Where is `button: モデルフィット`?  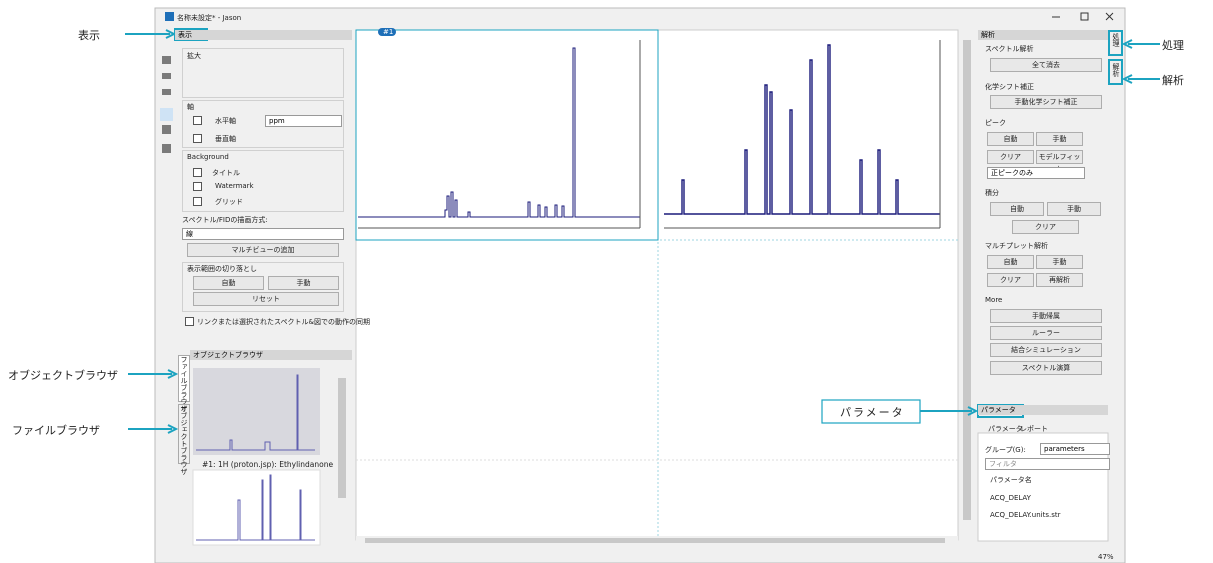 button: モデルフィット is located at coordinates (1059, 161).